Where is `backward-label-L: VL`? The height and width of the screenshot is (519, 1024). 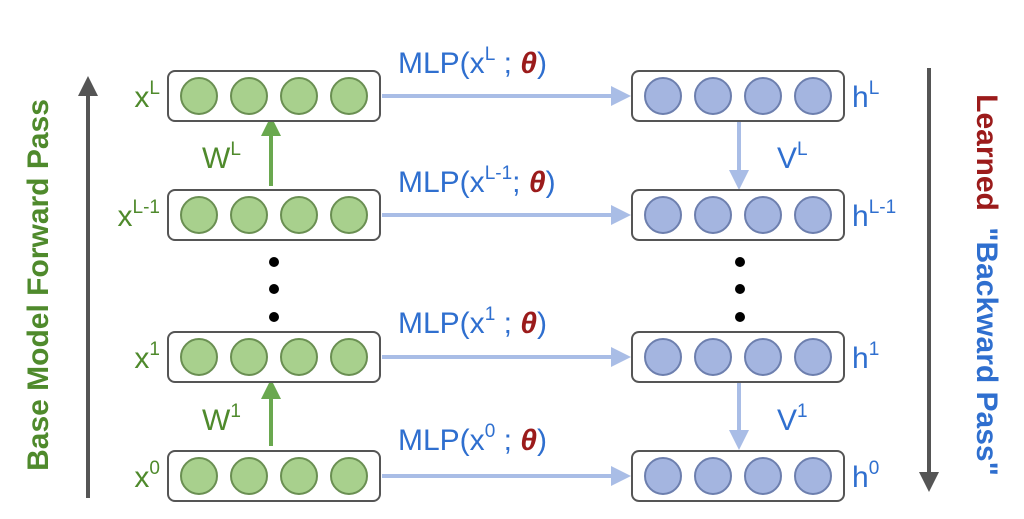 backward-label-L: VL is located at coordinates (792, 157).